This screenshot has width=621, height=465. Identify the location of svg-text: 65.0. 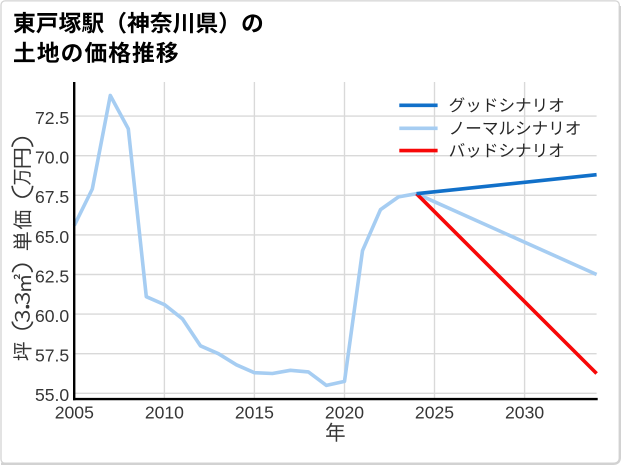
(52, 237).